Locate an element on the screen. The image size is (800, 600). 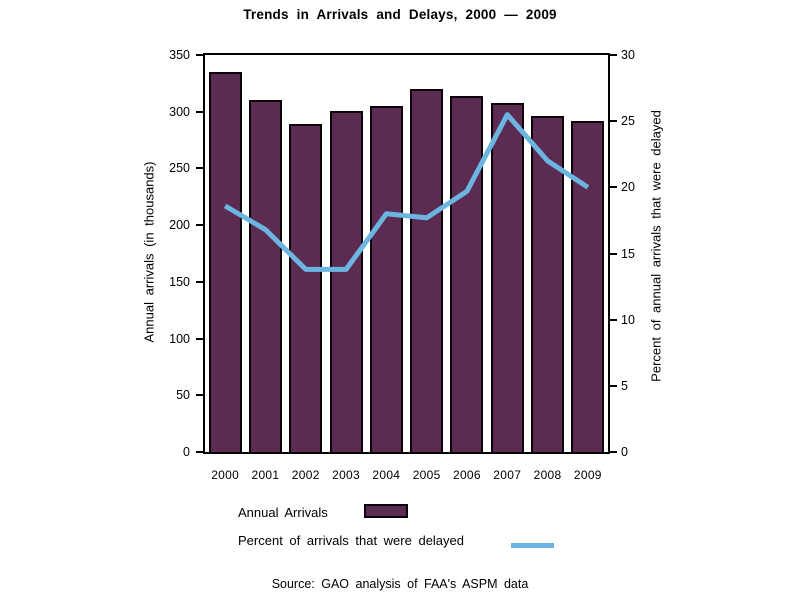
x-tick-label-2006: 2006 is located at coordinates (466, 475).